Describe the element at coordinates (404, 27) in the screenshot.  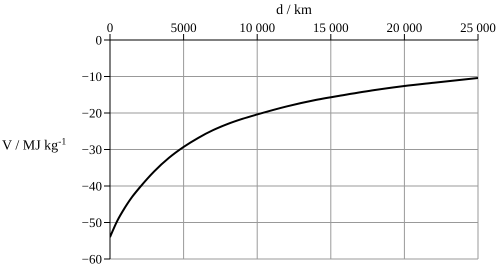
I see `x-tick-label: 20 000` at that location.